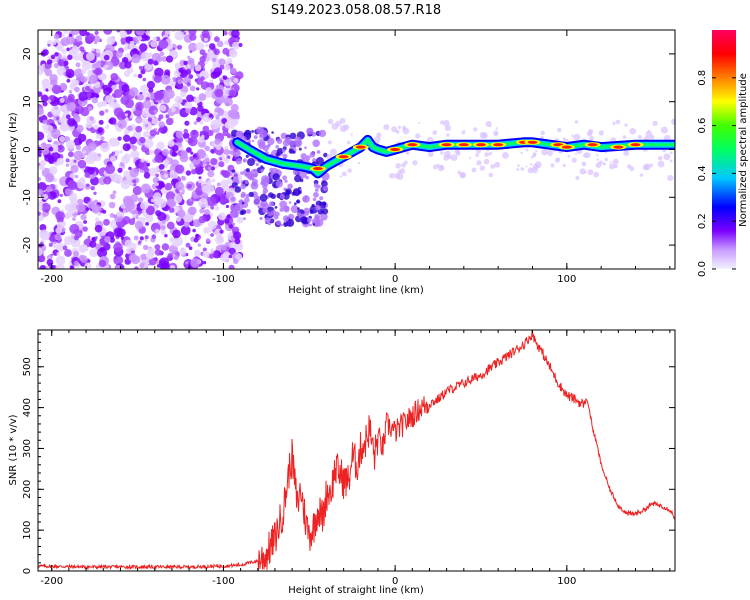 This screenshot has width=750, height=600. What do you see at coordinates (716, 173) in the screenshot?
I see `colorbar-ticks: 0.0 0.2 0.4 0.6 0.8` at bounding box center [716, 173].